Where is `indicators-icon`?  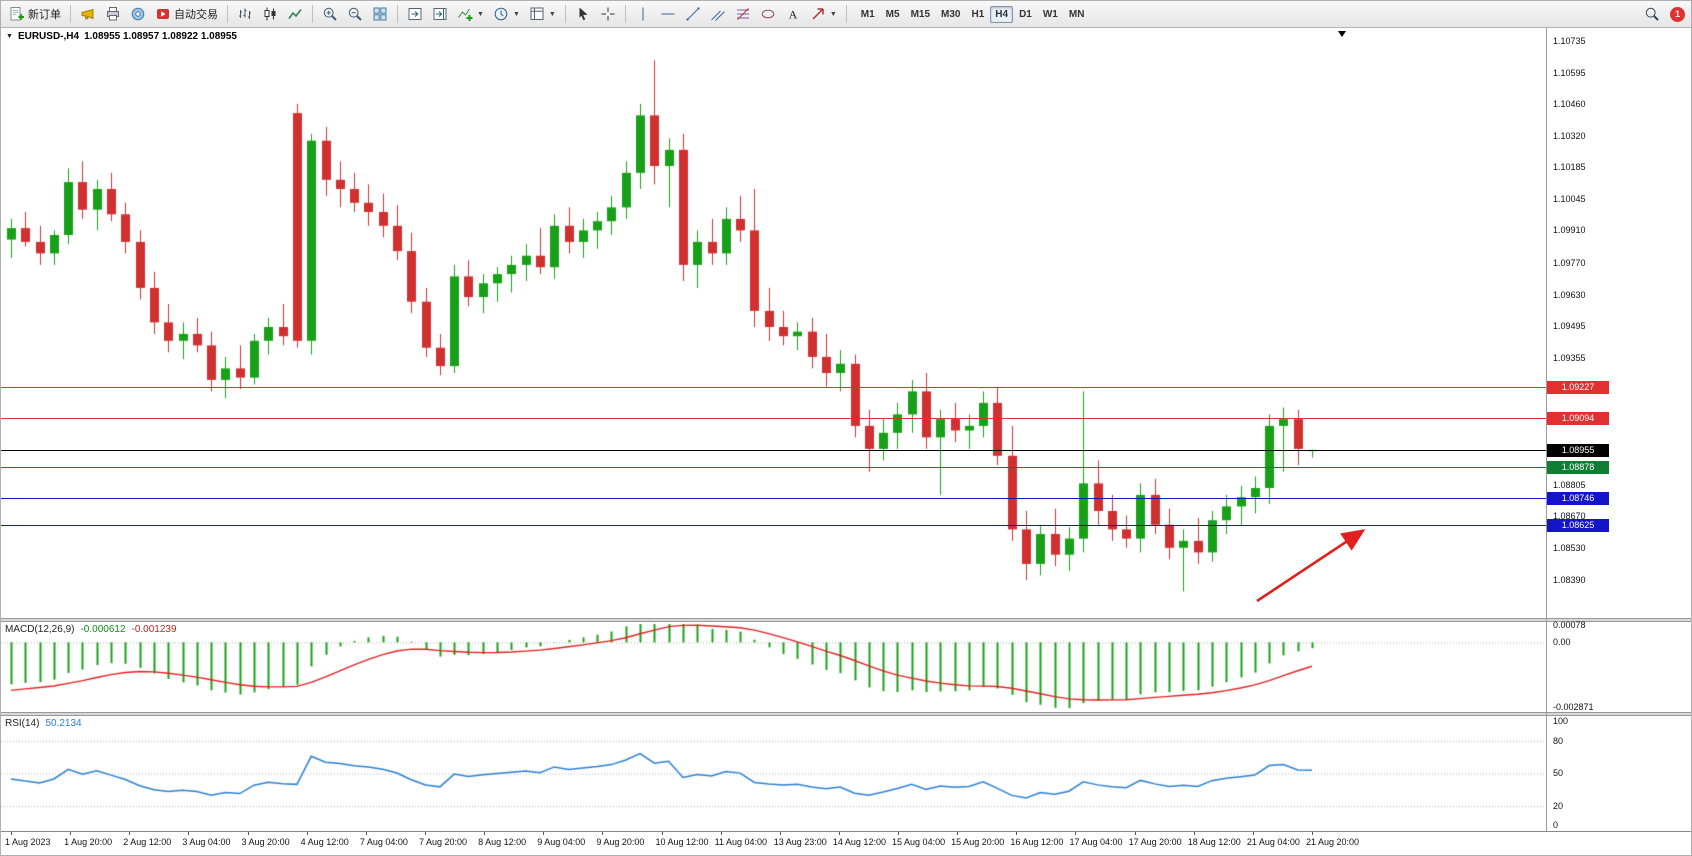
indicators-icon is located at coordinates (465, 14).